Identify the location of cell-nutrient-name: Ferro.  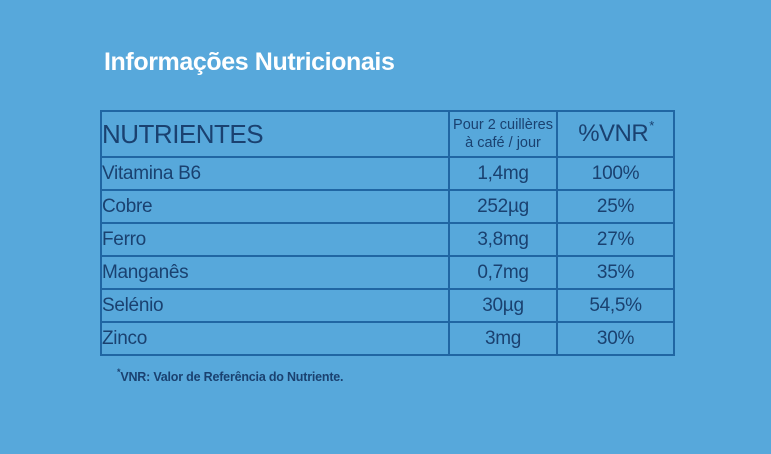
(275, 239).